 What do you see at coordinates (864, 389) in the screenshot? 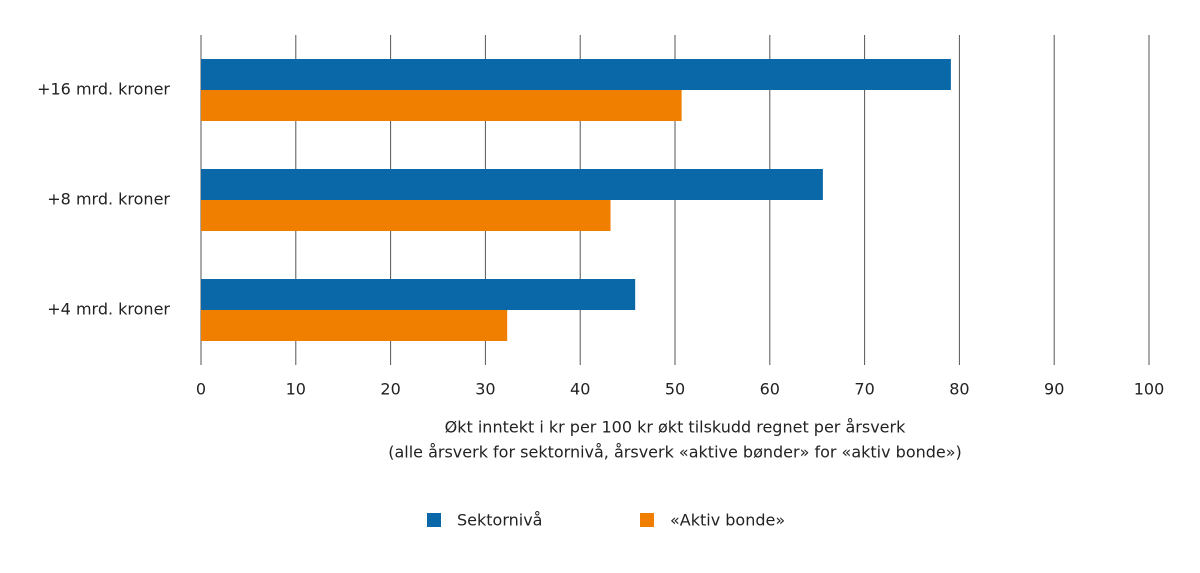
I see `x-tick-label: 70` at bounding box center [864, 389].